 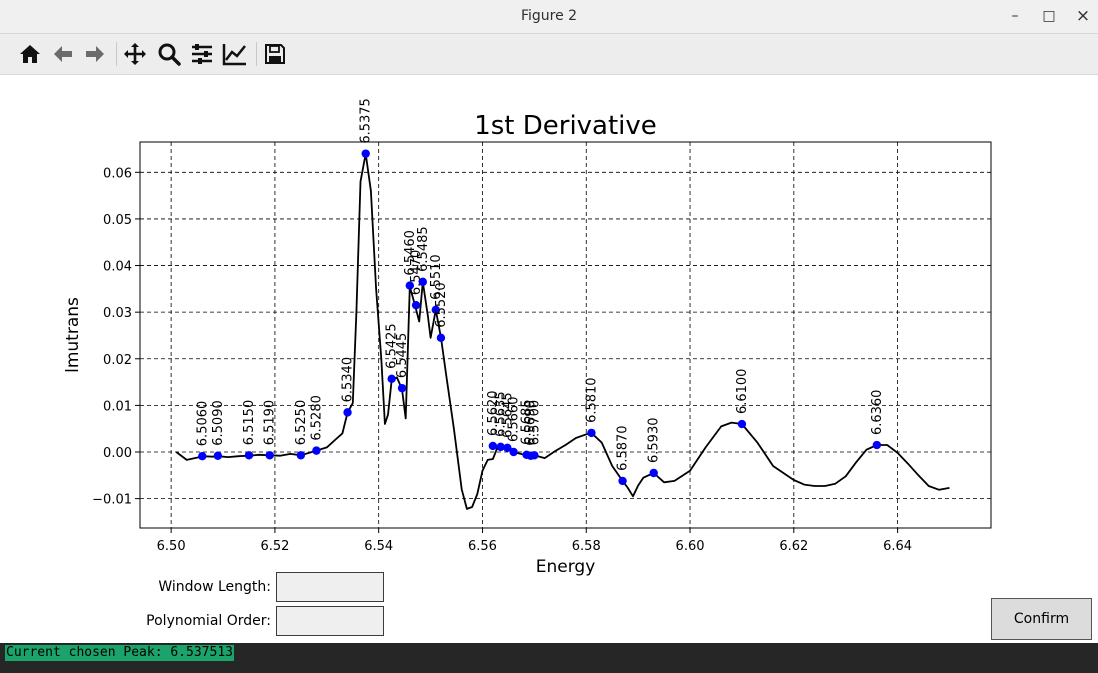 I want to click on peak-label: 6.5375, so click(x=366, y=121).